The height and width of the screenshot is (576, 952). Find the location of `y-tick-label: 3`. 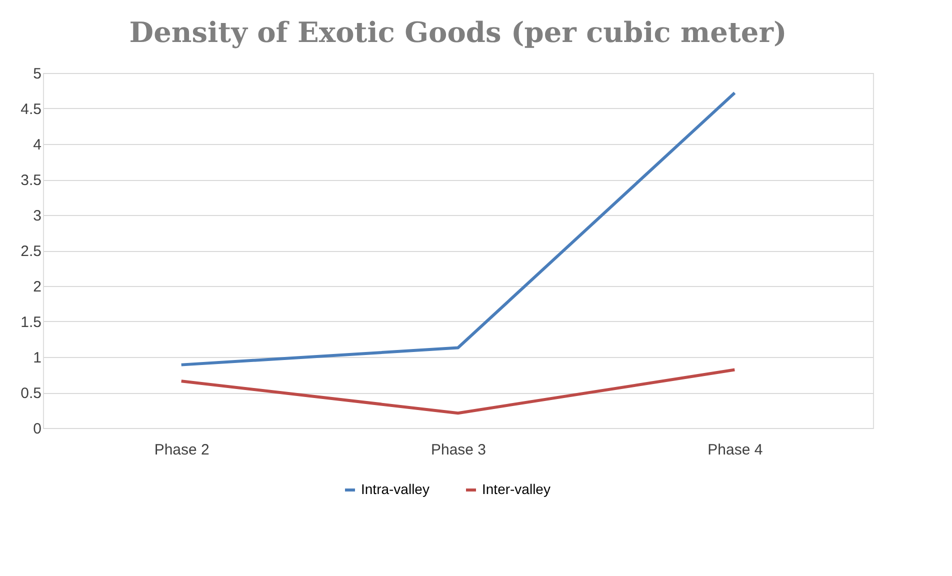

y-tick-label: 3 is located at coordinates (37, 216).